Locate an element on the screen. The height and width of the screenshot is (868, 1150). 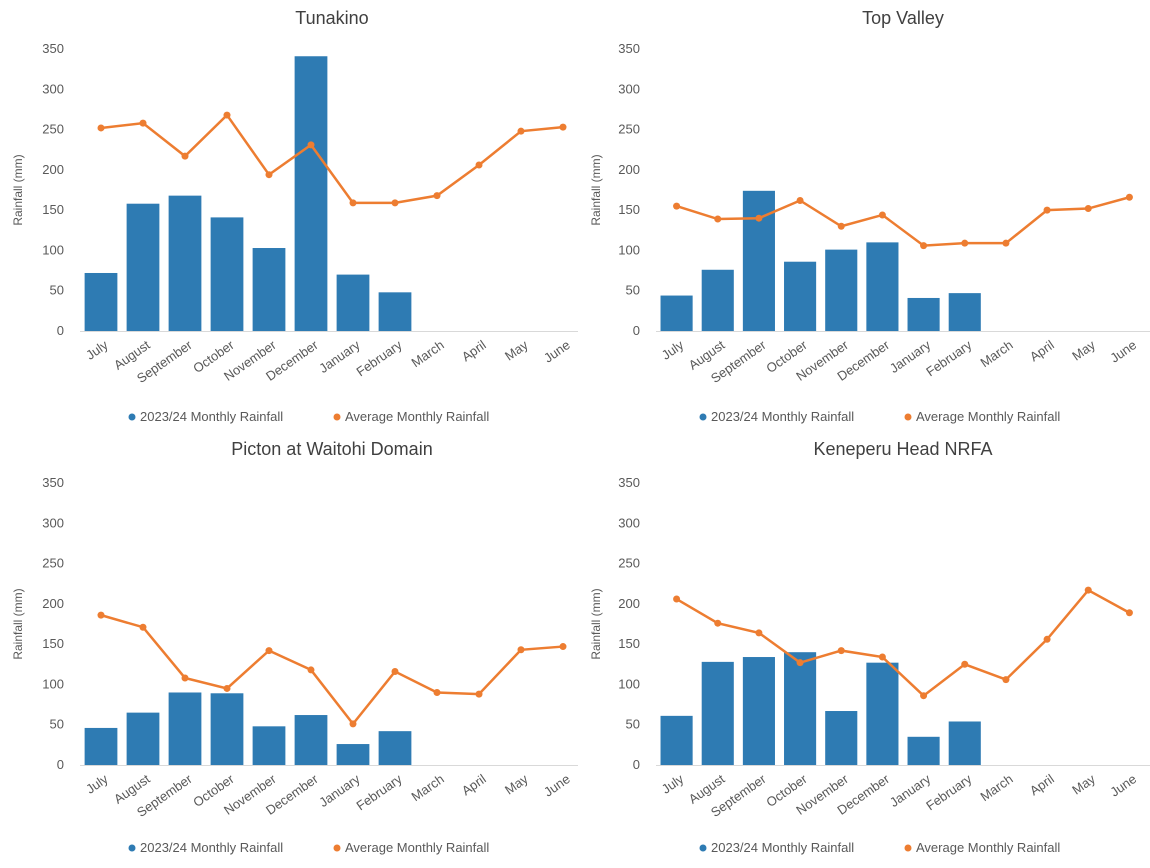
y-tick-label: 0 is located at coordinates (636, 330).